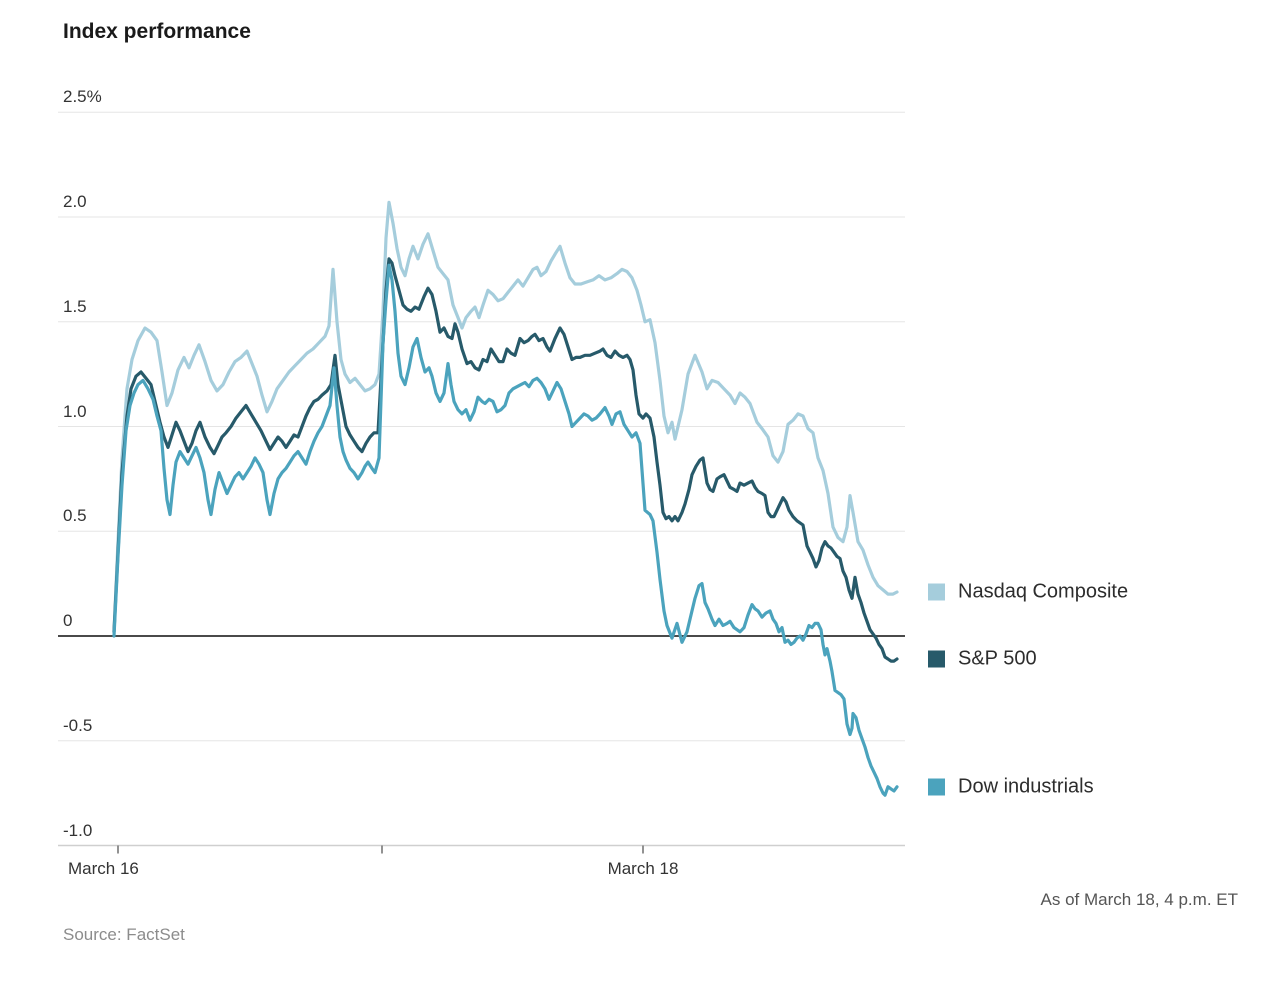  What do you see at coordinates (68, 620) in the screenshot?
I see `y-axis-label: 0` at bounding box center [68, 620].